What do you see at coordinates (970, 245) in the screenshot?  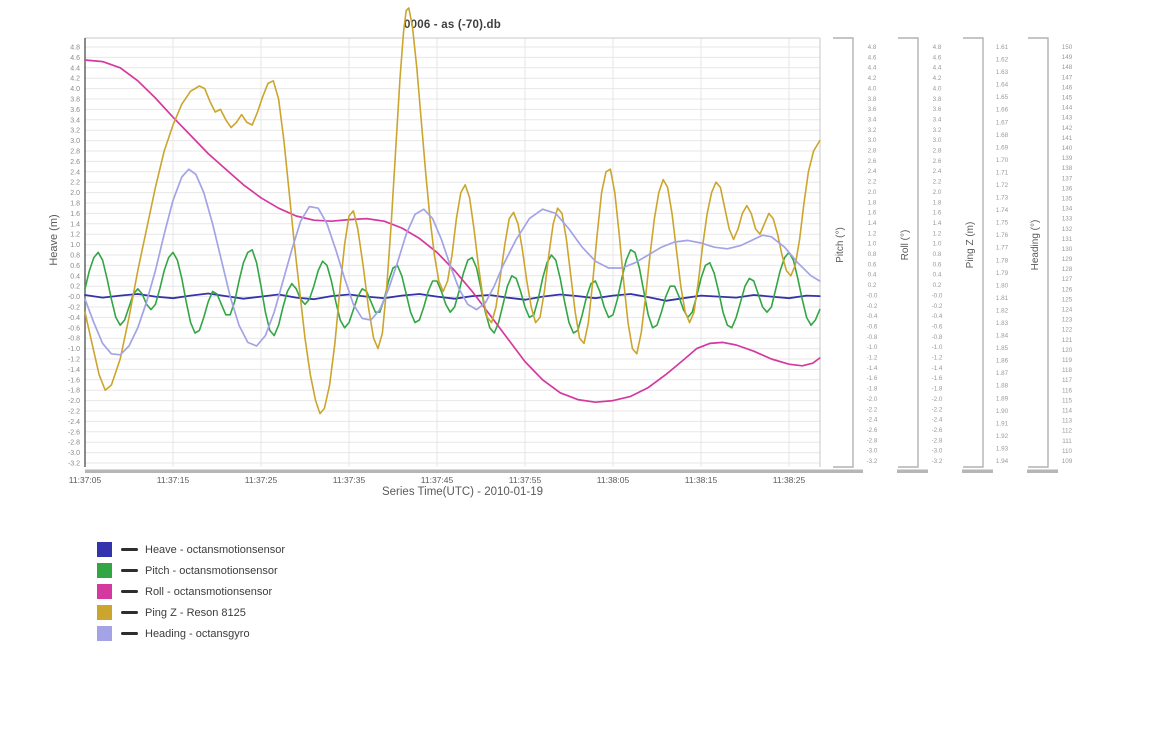 I see `axis-strip-label-pingz: Ping Z (m)` at bounding box center [970, 245].